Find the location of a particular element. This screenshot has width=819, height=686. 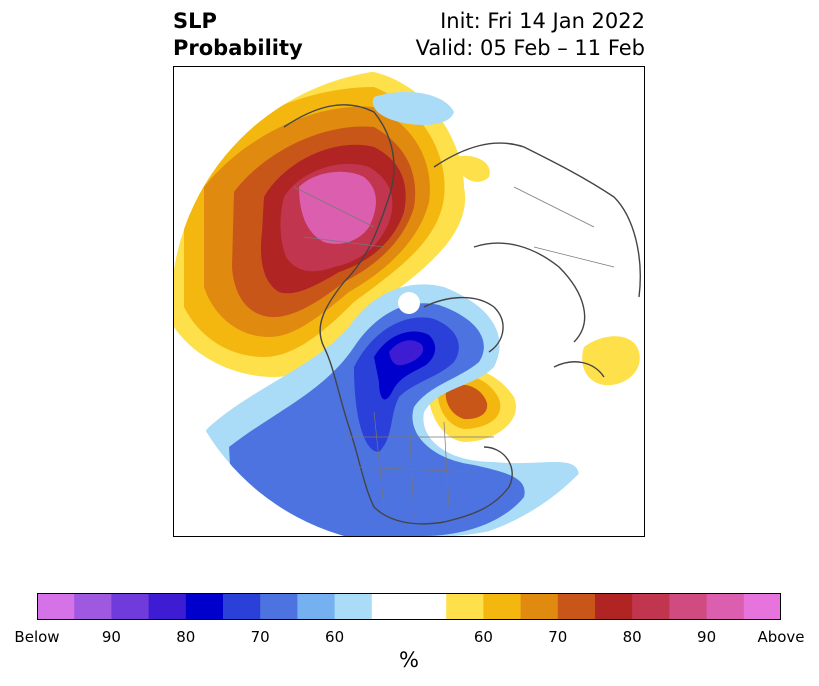

colorbar-border is located at coordinates (409, 606).